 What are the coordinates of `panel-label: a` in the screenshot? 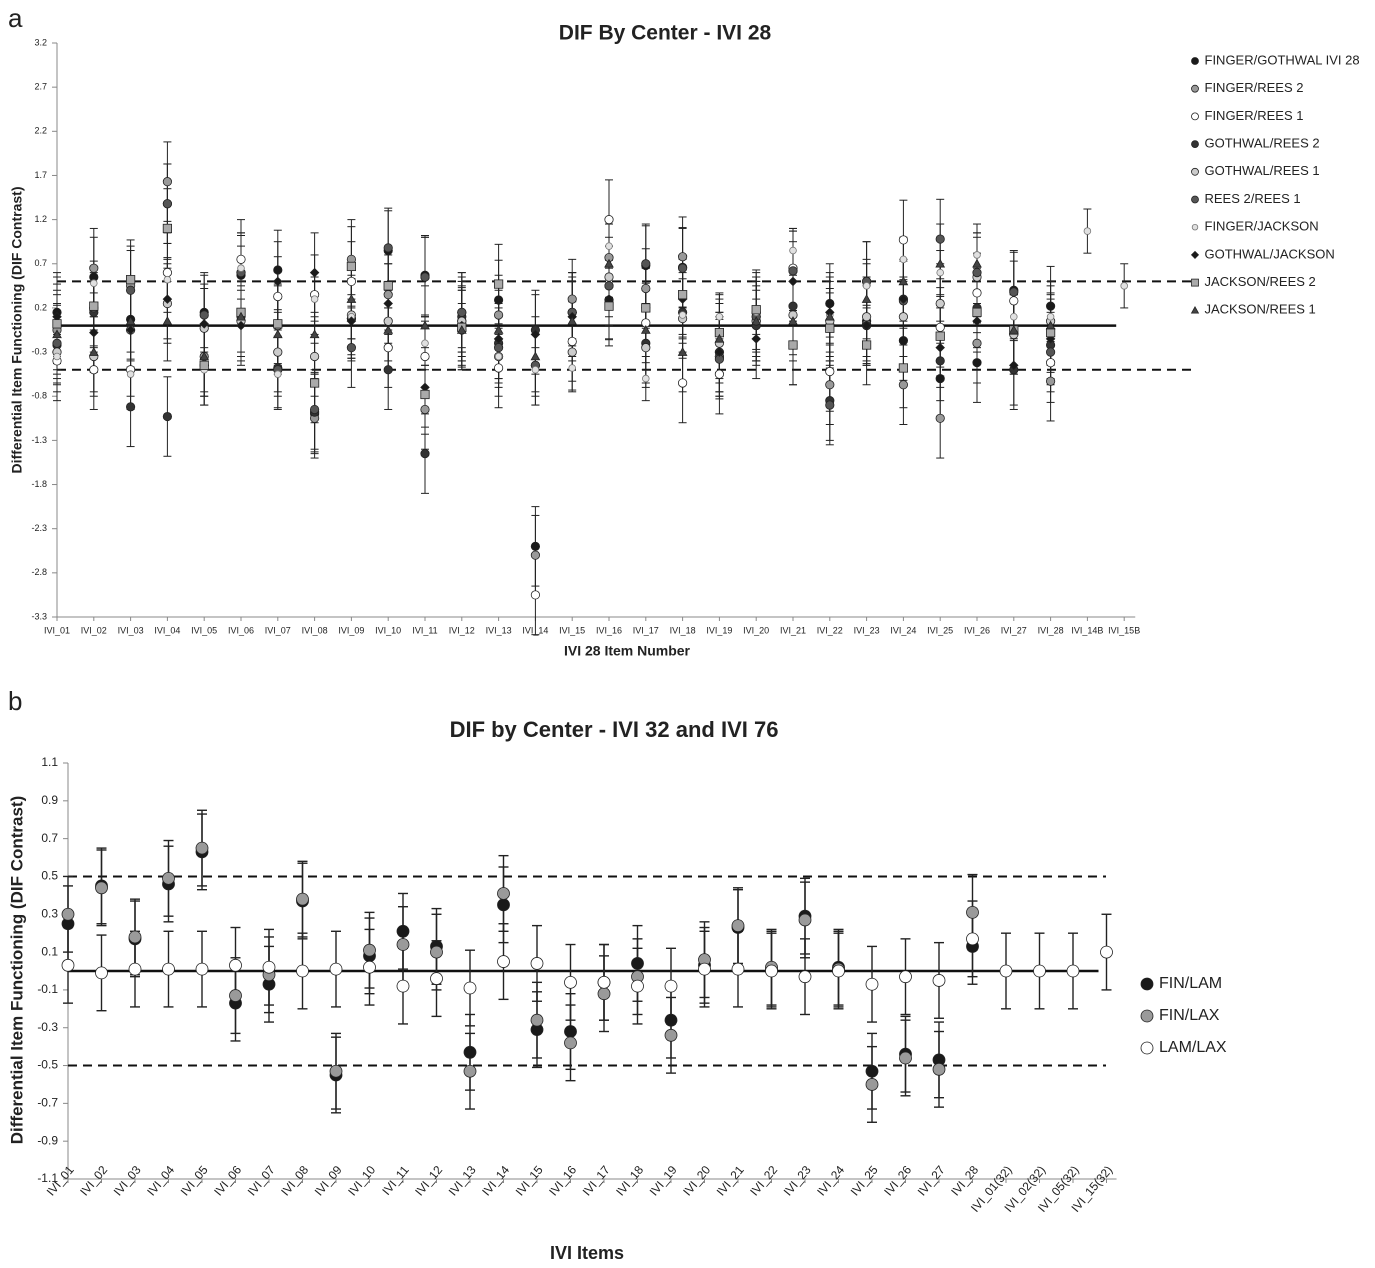 It's located at (15, 18).